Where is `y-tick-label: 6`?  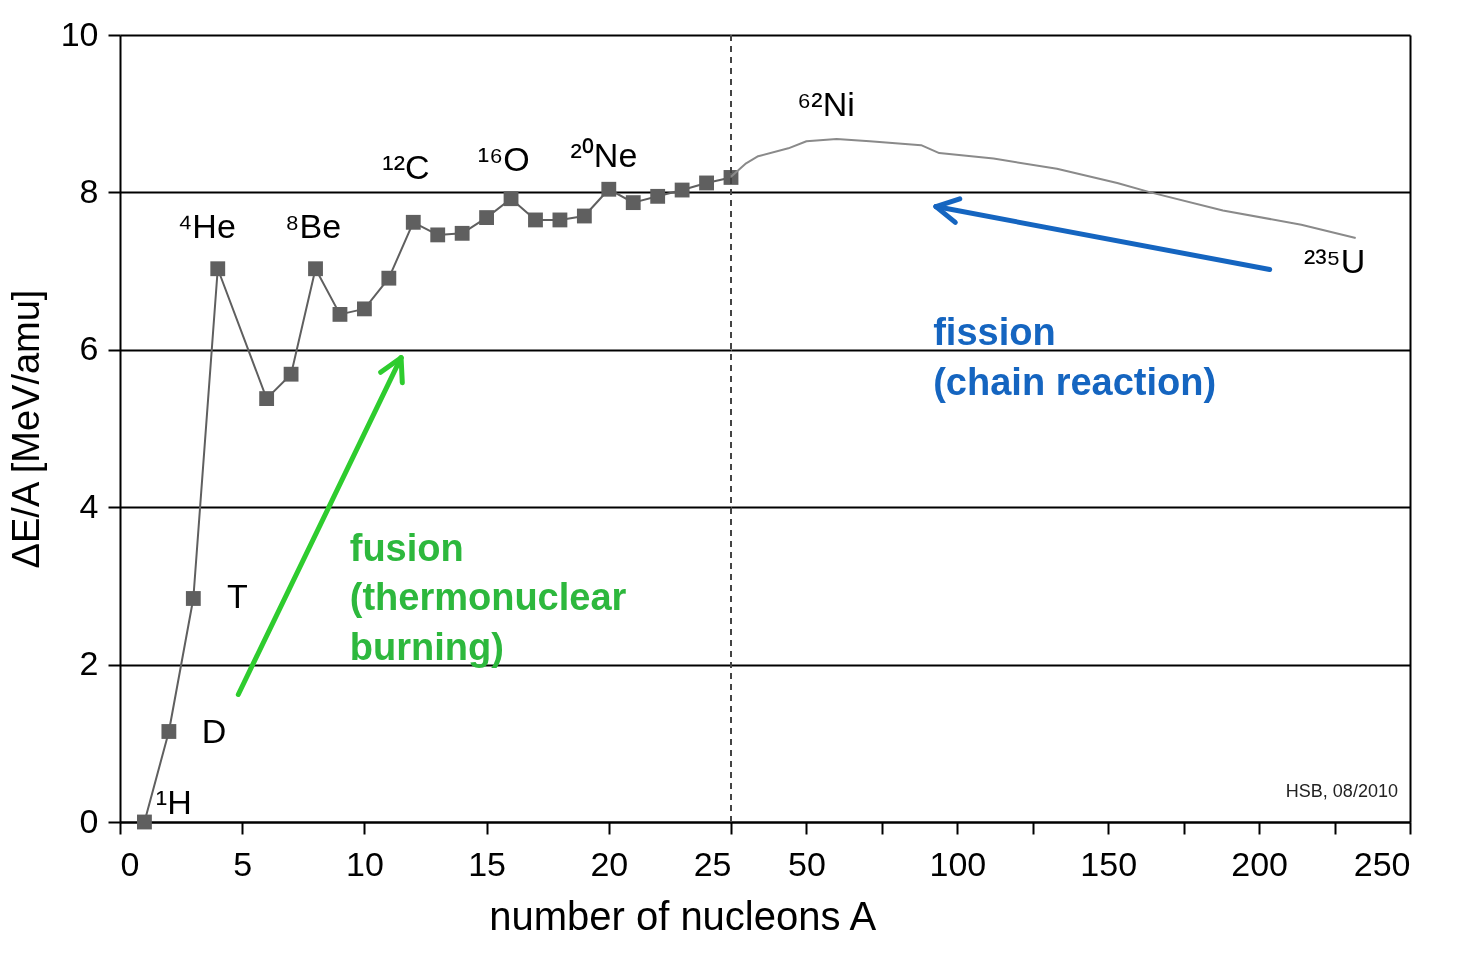 y-tick-label: 6 is located at coordinates (89, 348).